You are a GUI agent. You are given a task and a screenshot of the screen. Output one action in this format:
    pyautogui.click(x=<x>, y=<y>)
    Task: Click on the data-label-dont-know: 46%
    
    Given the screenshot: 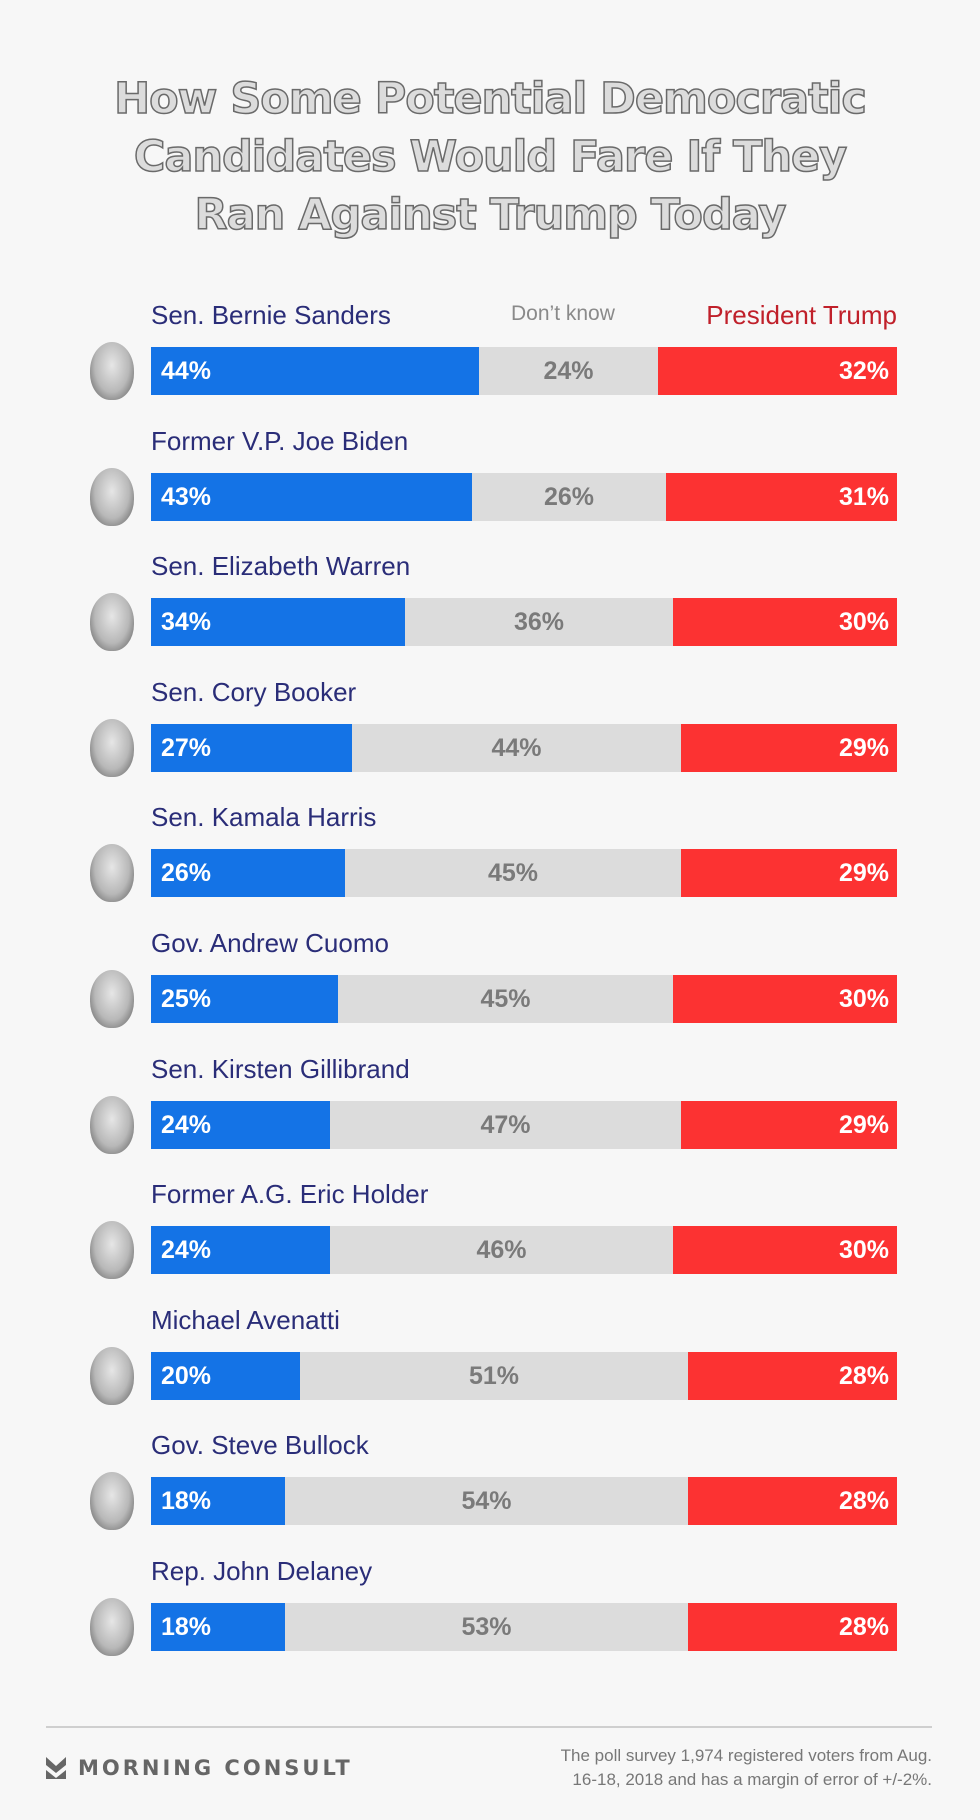 What is the action you would take?
    pyautogui.click(x=501, y=1250)
    